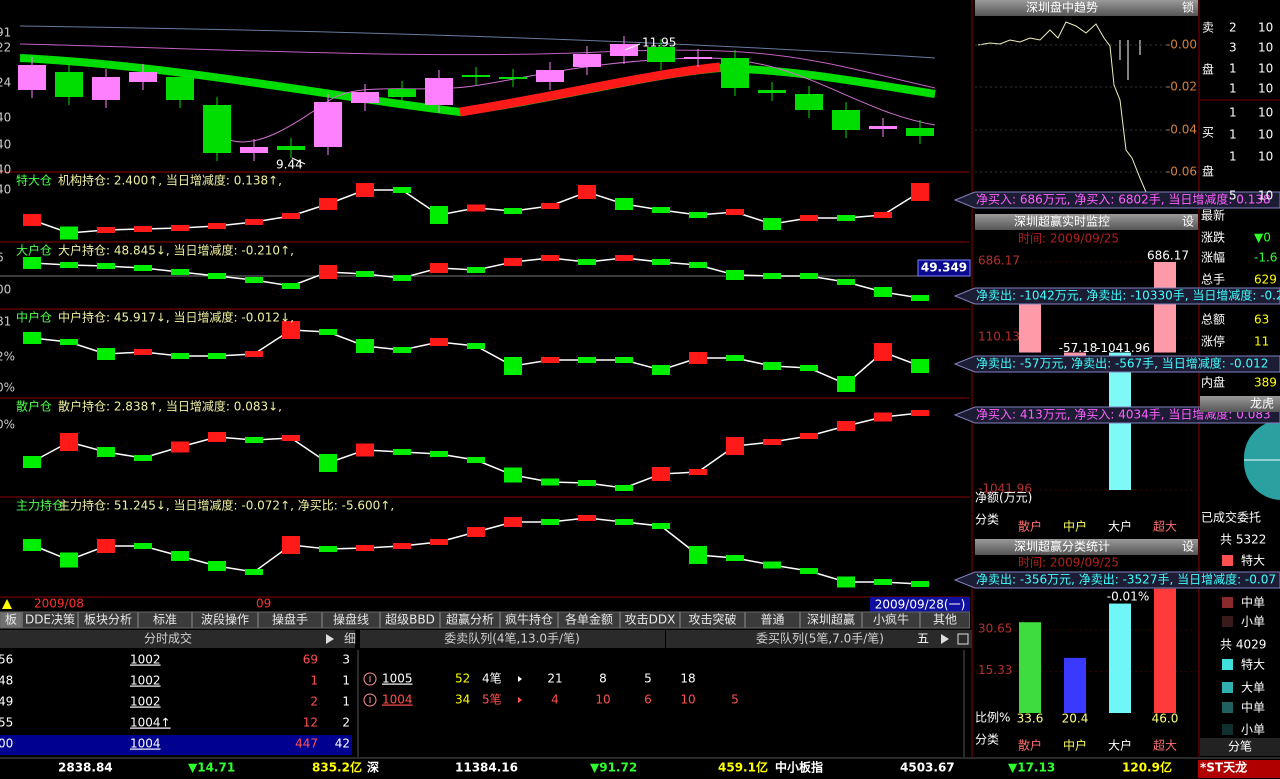  What do you see at coordinates (735, 700) in the screenshot?
I see `queue-order: 5` at bounding box center [735, 700].